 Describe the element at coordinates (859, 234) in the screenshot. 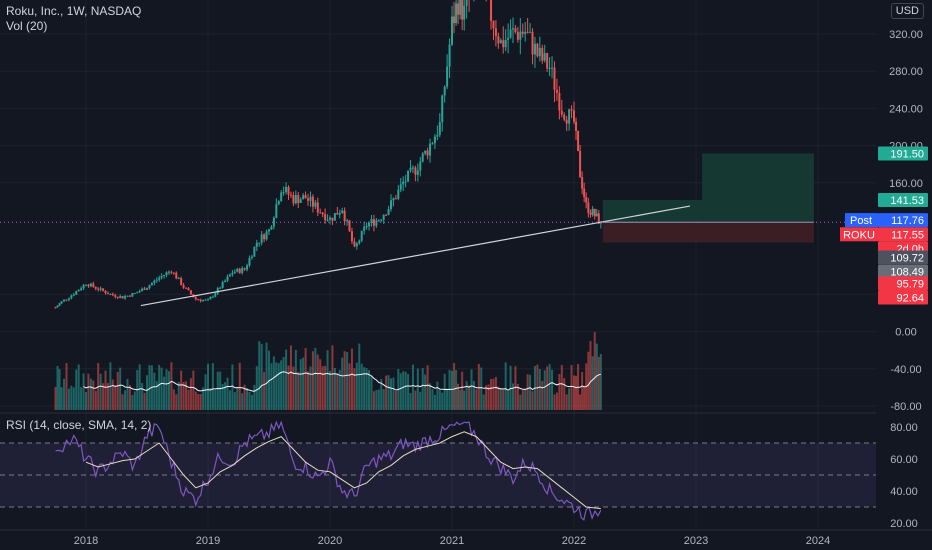

I see `symbol-label-bg` at that location.